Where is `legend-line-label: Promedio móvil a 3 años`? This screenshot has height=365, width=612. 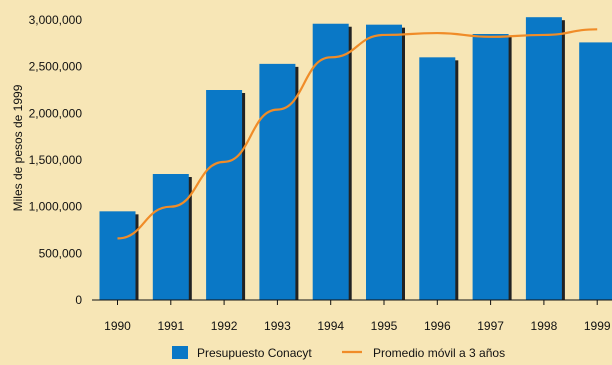
legend-line-label: Promedio móvil a 3 años is located at coordinates (439, 353).